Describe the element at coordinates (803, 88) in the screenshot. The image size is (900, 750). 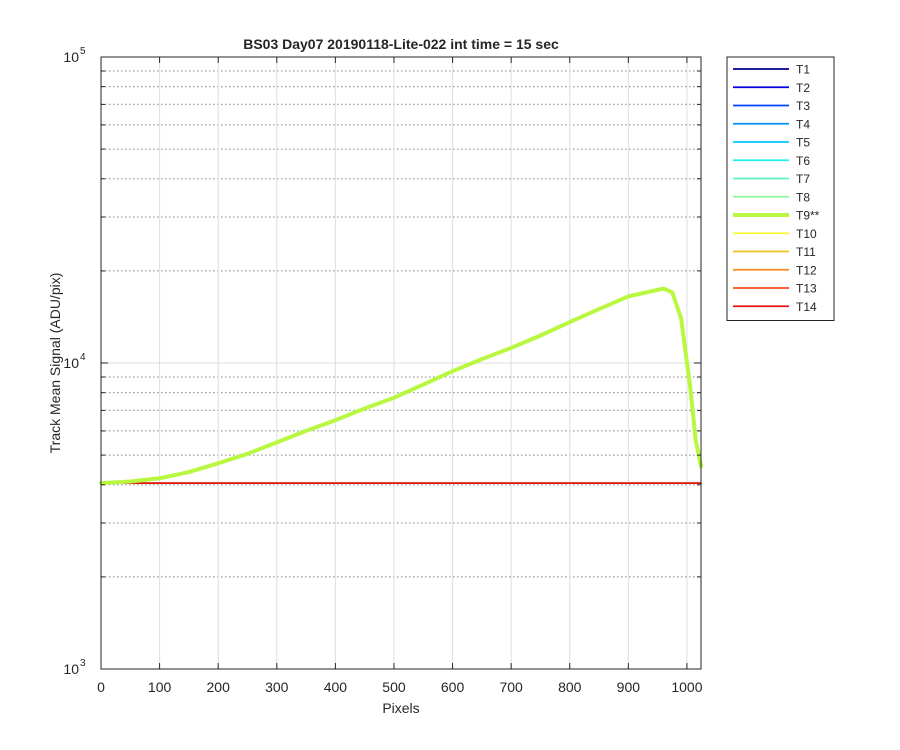
I see `legend-label: T2` at that location.